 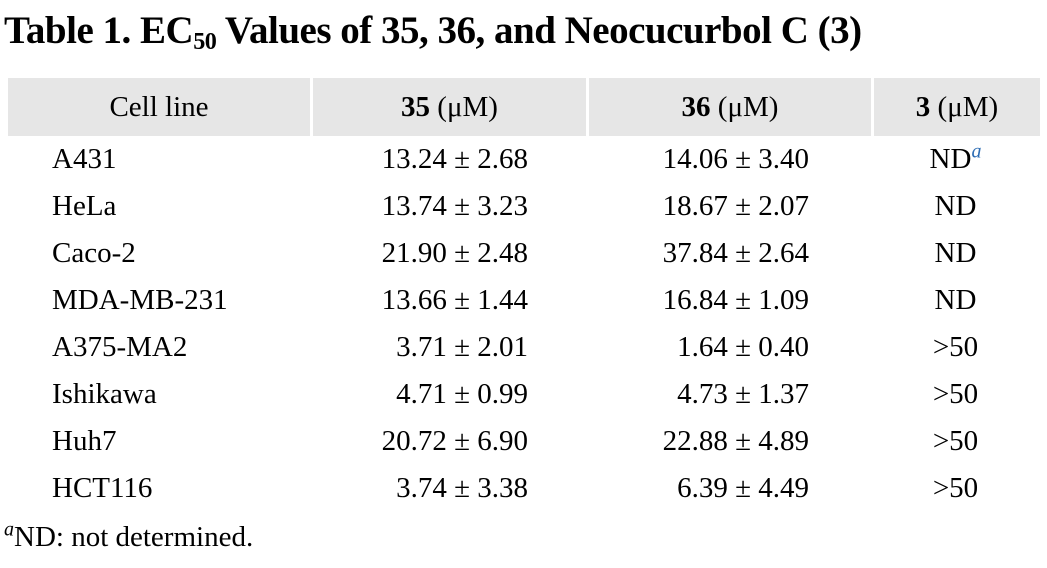 What do you see at coordinates (743, 347) in the screenshot?
I see `ec50-36-value: 1.64 ± 0.40` at bounding box center [743, 347].